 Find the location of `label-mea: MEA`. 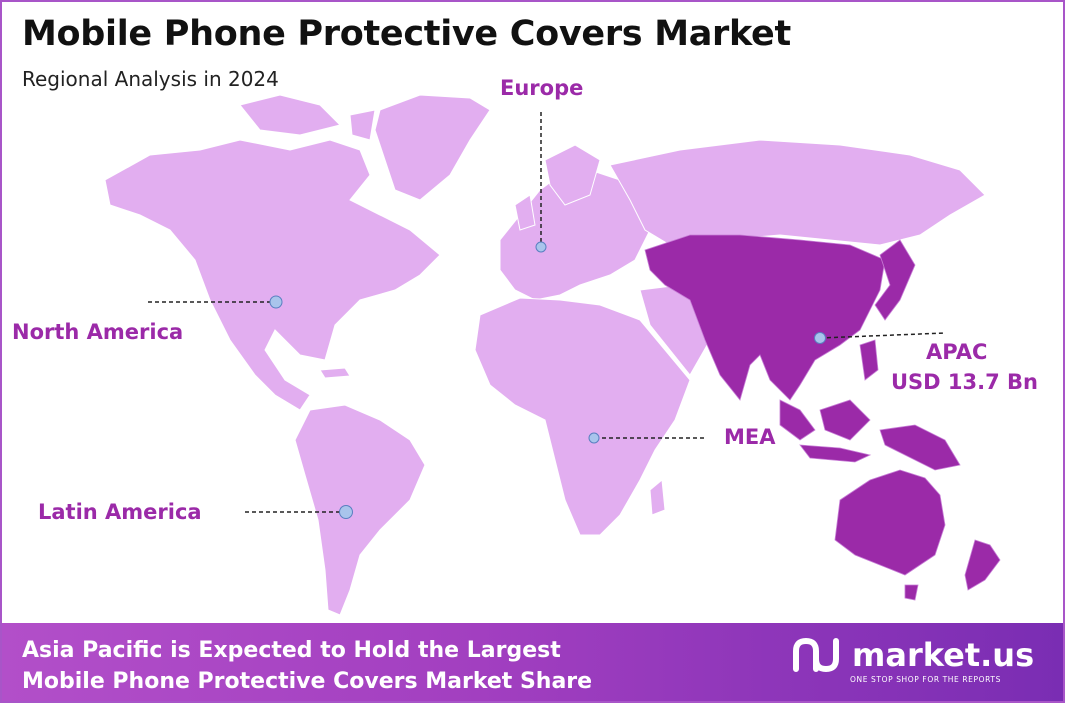

label-mea: MEA is located at coordinates (750, 437).